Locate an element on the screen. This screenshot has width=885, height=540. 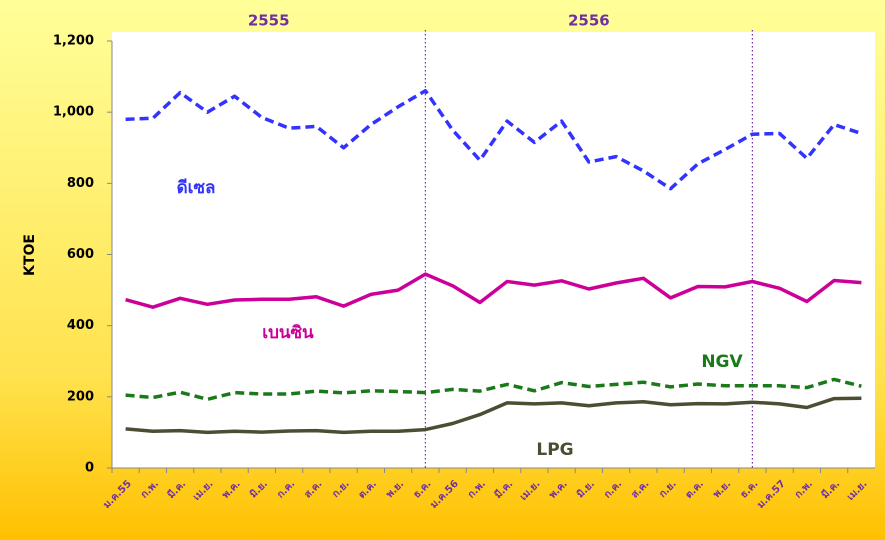
series-label: NGV is located at coordinates (722, 362).